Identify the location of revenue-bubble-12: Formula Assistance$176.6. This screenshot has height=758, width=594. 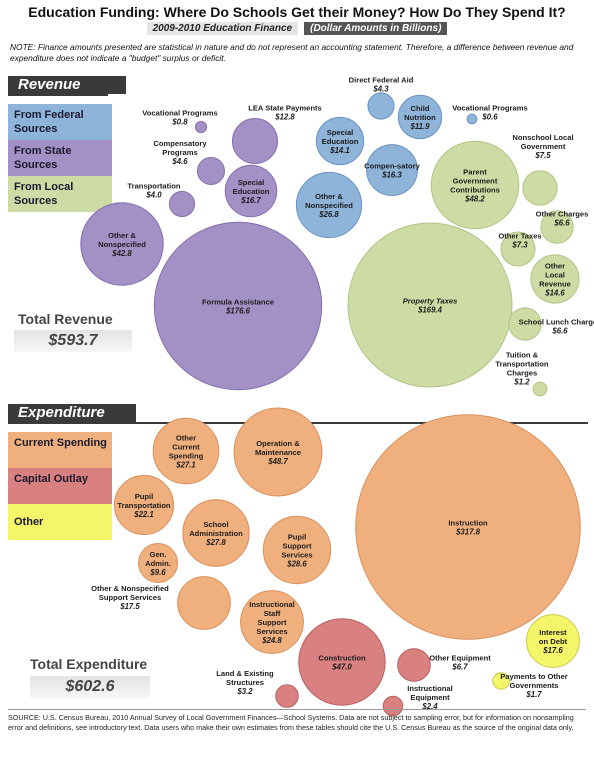
(238, 306).